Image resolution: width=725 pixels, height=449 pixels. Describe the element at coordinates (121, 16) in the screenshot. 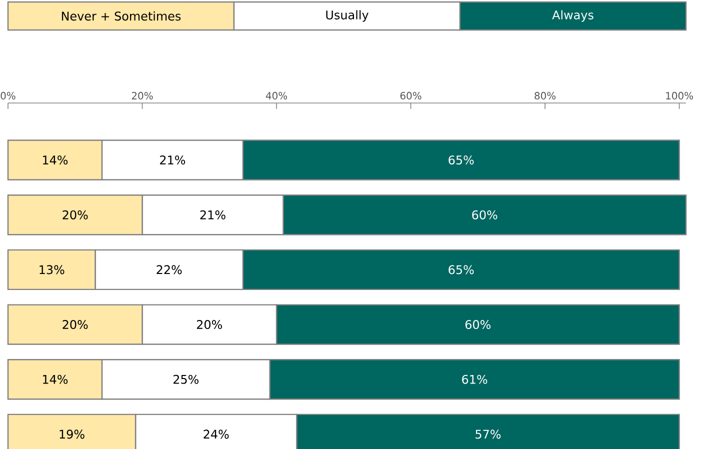

I see `text: Never + Sometimes` at that location.